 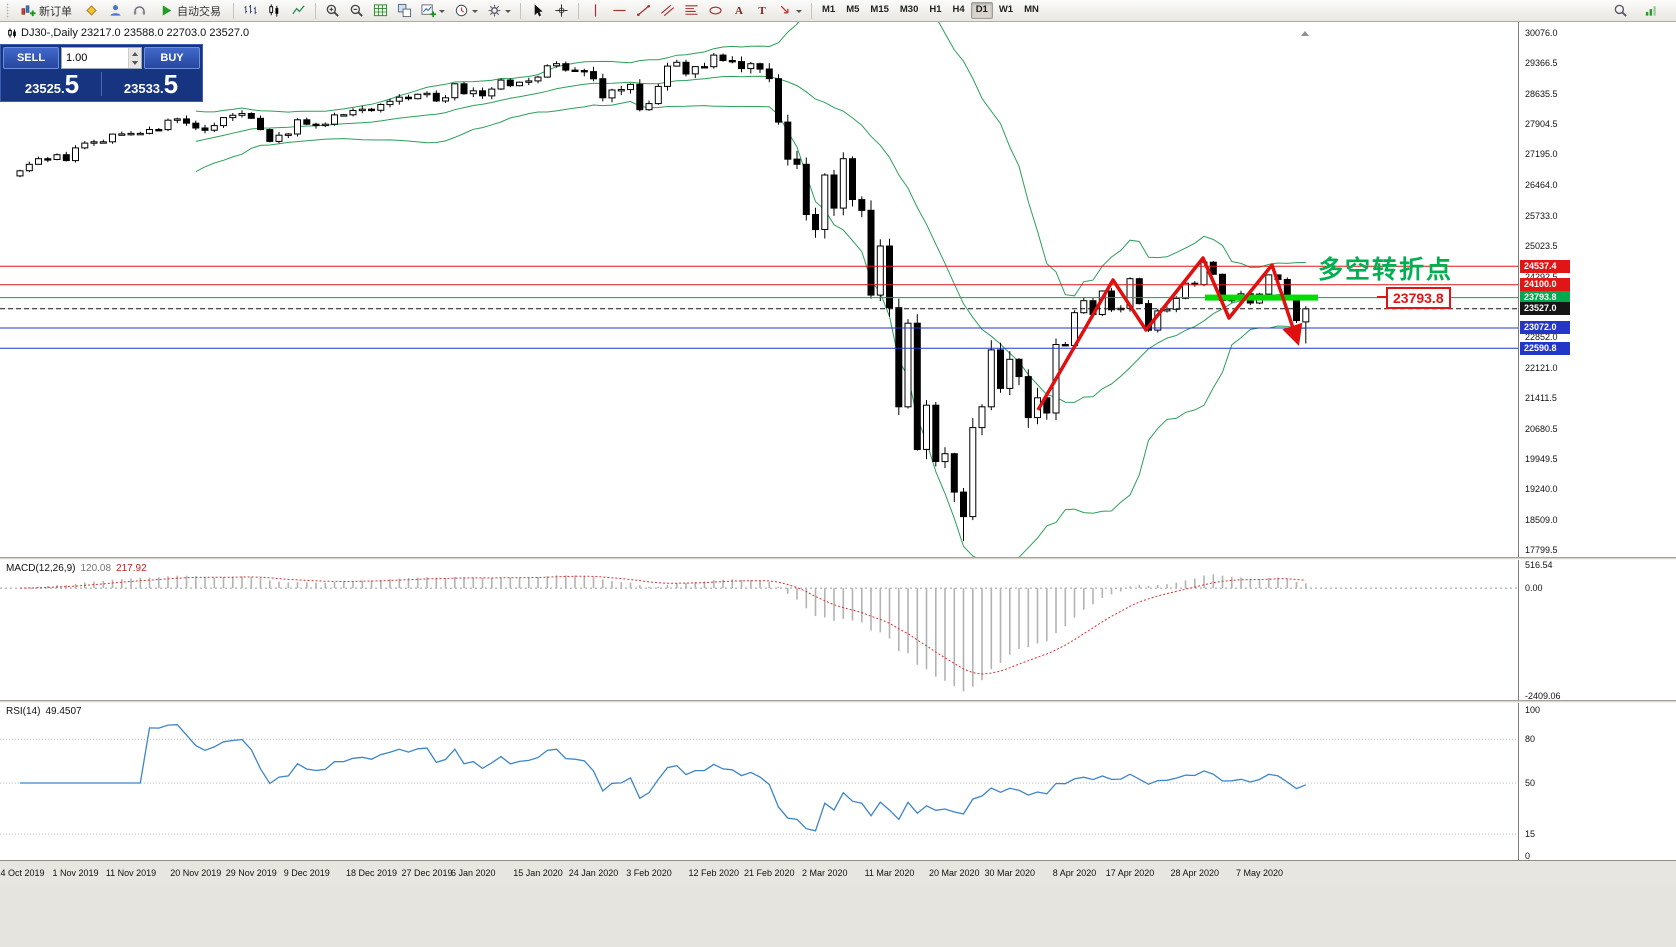 I want to click on templates-button, so click(x=499, y=11).